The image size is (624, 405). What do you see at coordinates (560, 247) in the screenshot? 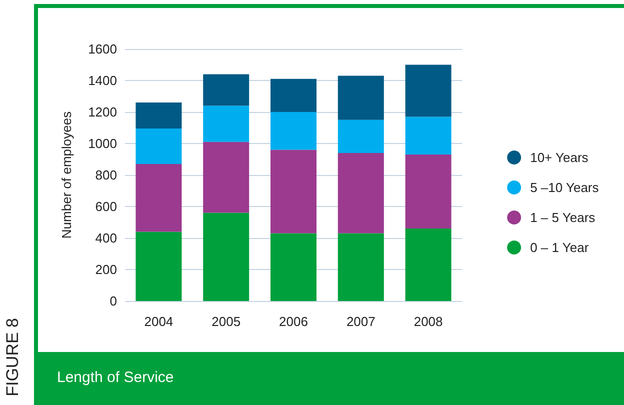
I see `legend-label: 0 – 1 Year` at bounding box center [560, 247].